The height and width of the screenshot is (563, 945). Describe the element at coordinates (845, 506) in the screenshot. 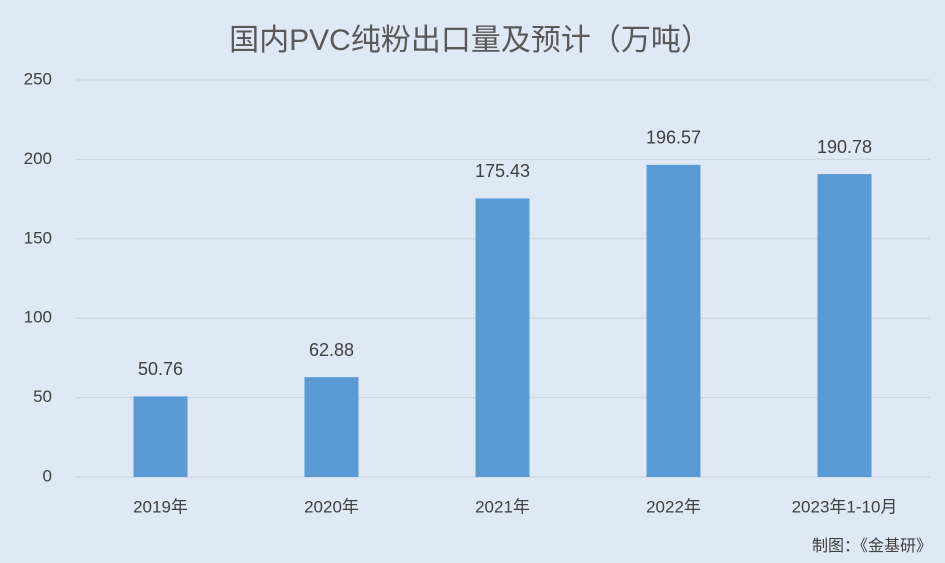

I see `x-tick-label: 2023年1-10月` at that location.